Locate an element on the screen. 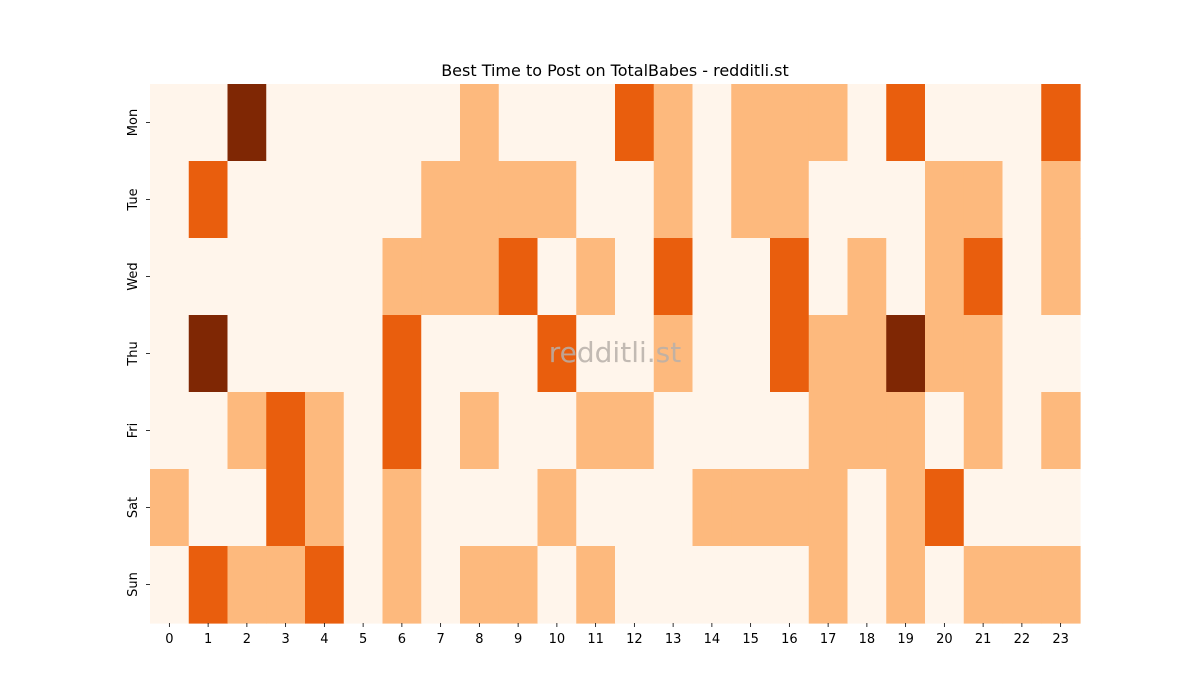  x-tick-label: 8 is located at coordinates (479, 639).